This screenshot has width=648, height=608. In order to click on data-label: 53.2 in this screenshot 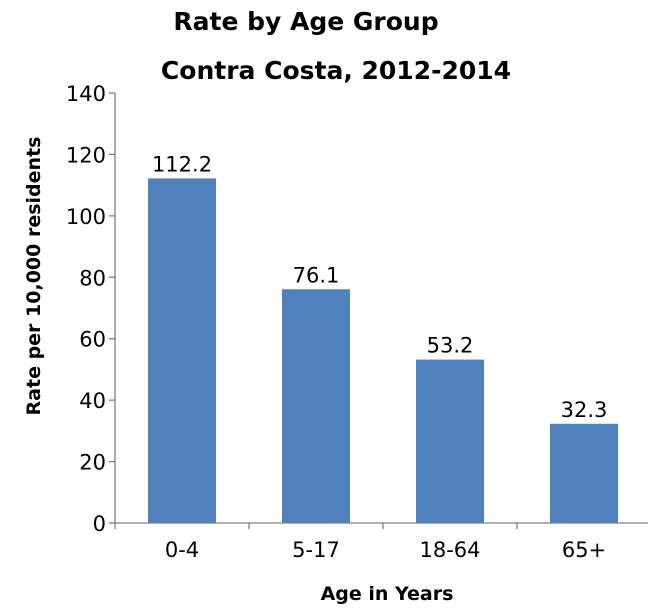, I will do `click(450, 346)`.